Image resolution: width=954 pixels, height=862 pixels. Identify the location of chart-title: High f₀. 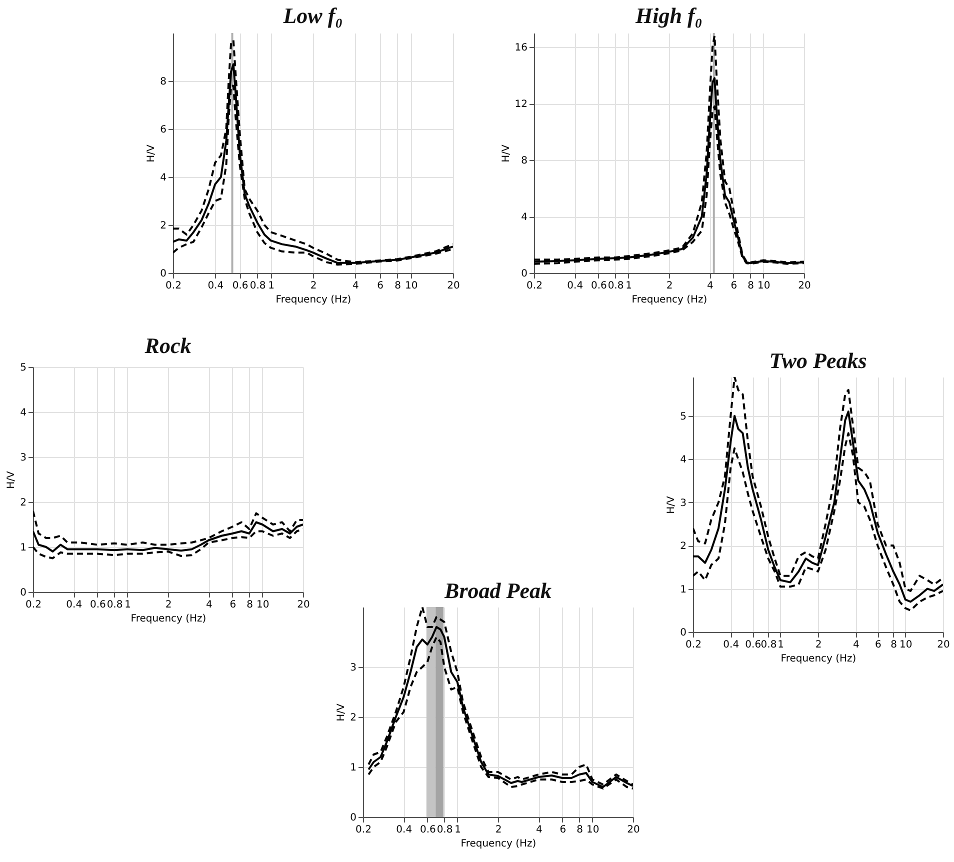
(668, 15).